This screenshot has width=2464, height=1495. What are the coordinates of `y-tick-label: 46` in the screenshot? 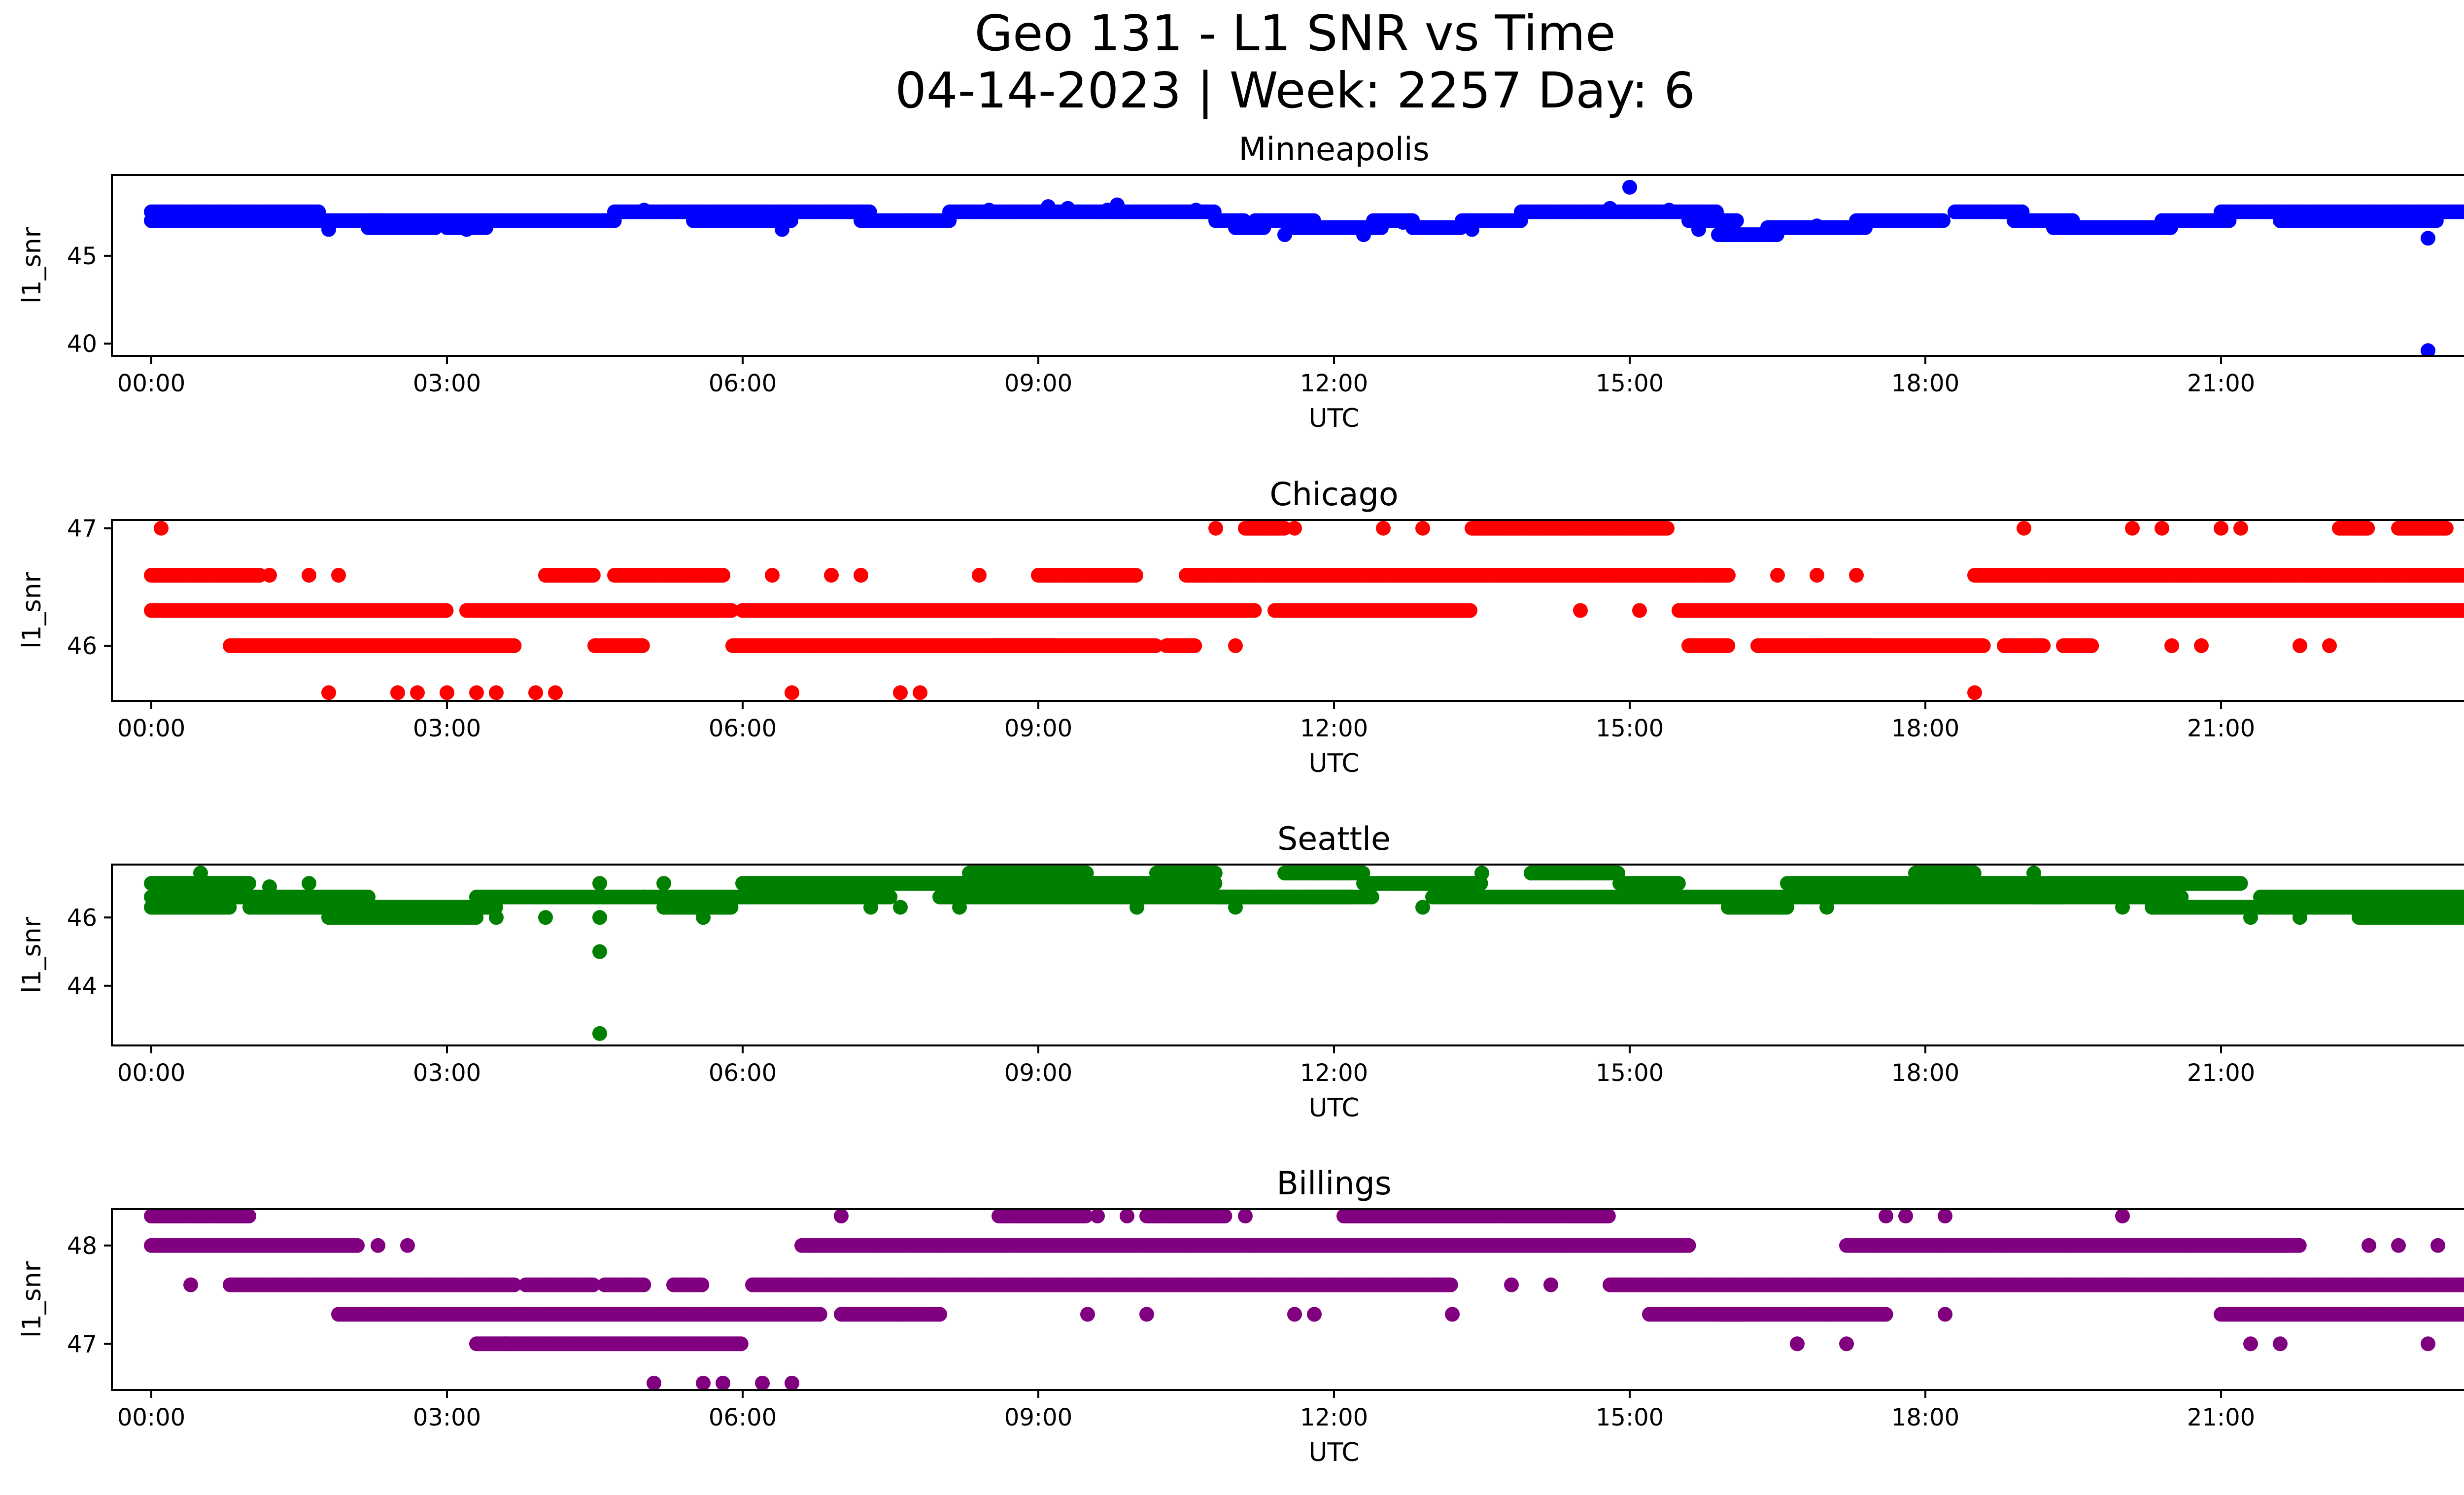 It's located at (82, 646).